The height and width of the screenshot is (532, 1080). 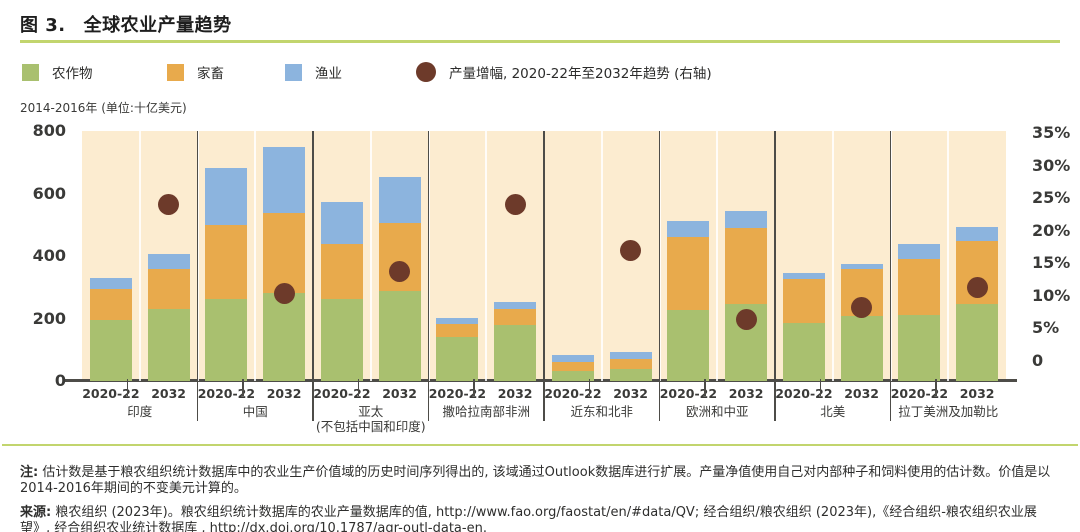 What do you see at coordinates (140, 411) in the screenshot?
I see `region-label: 印度` at bounding box center [140, 411].